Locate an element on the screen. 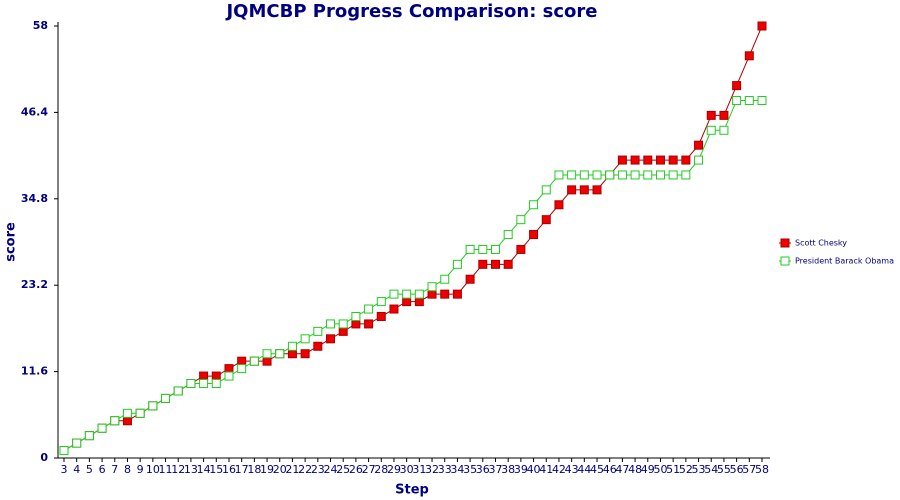 This screenshot has height=500, width=900. legend-label: President Barack Obama is located at coordinates (844, 261).